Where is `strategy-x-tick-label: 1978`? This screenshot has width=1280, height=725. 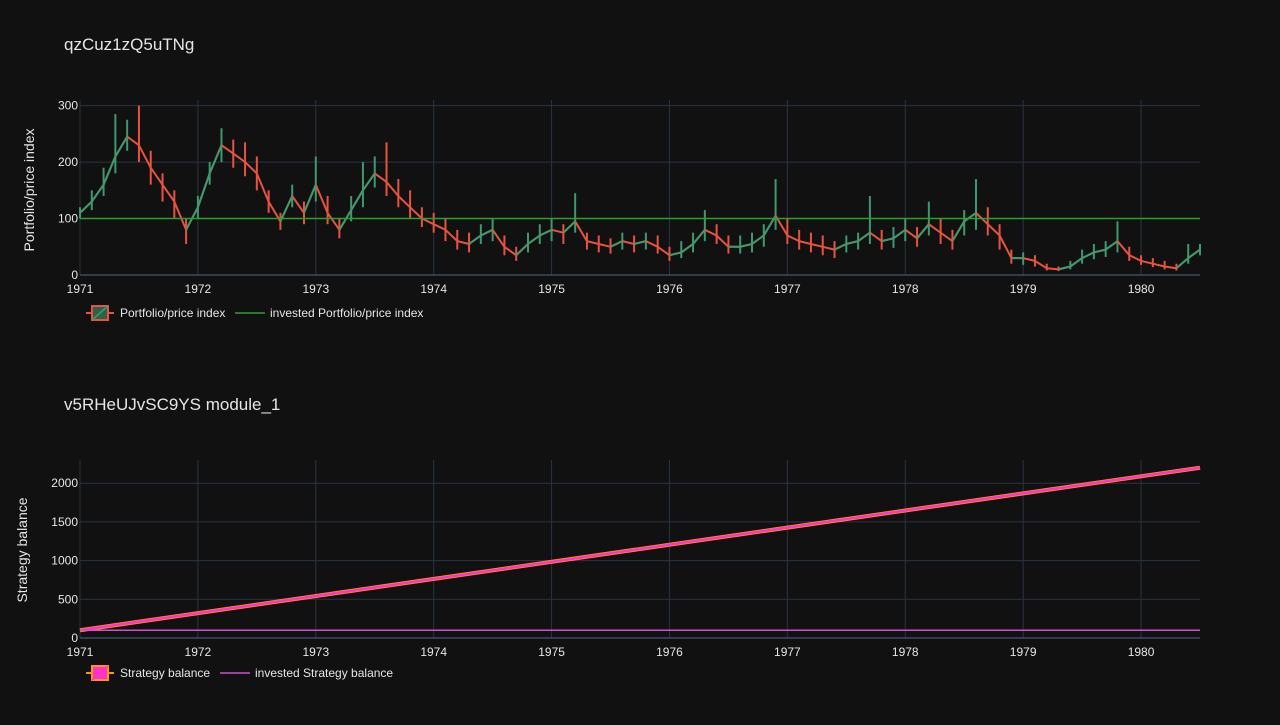
strategy-x-tick-label: 1978 is located at coordinates (905, 652).